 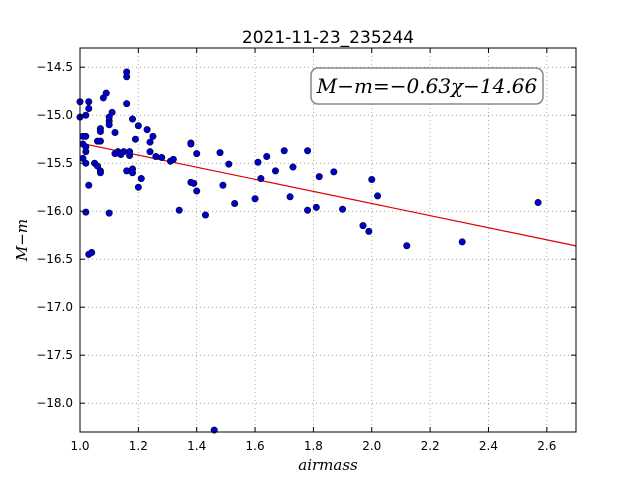 What do you see at coordinates (54, 259) in the screenshot?
I see `y-tick-label: −16.5` at bounding box center [54, 259].